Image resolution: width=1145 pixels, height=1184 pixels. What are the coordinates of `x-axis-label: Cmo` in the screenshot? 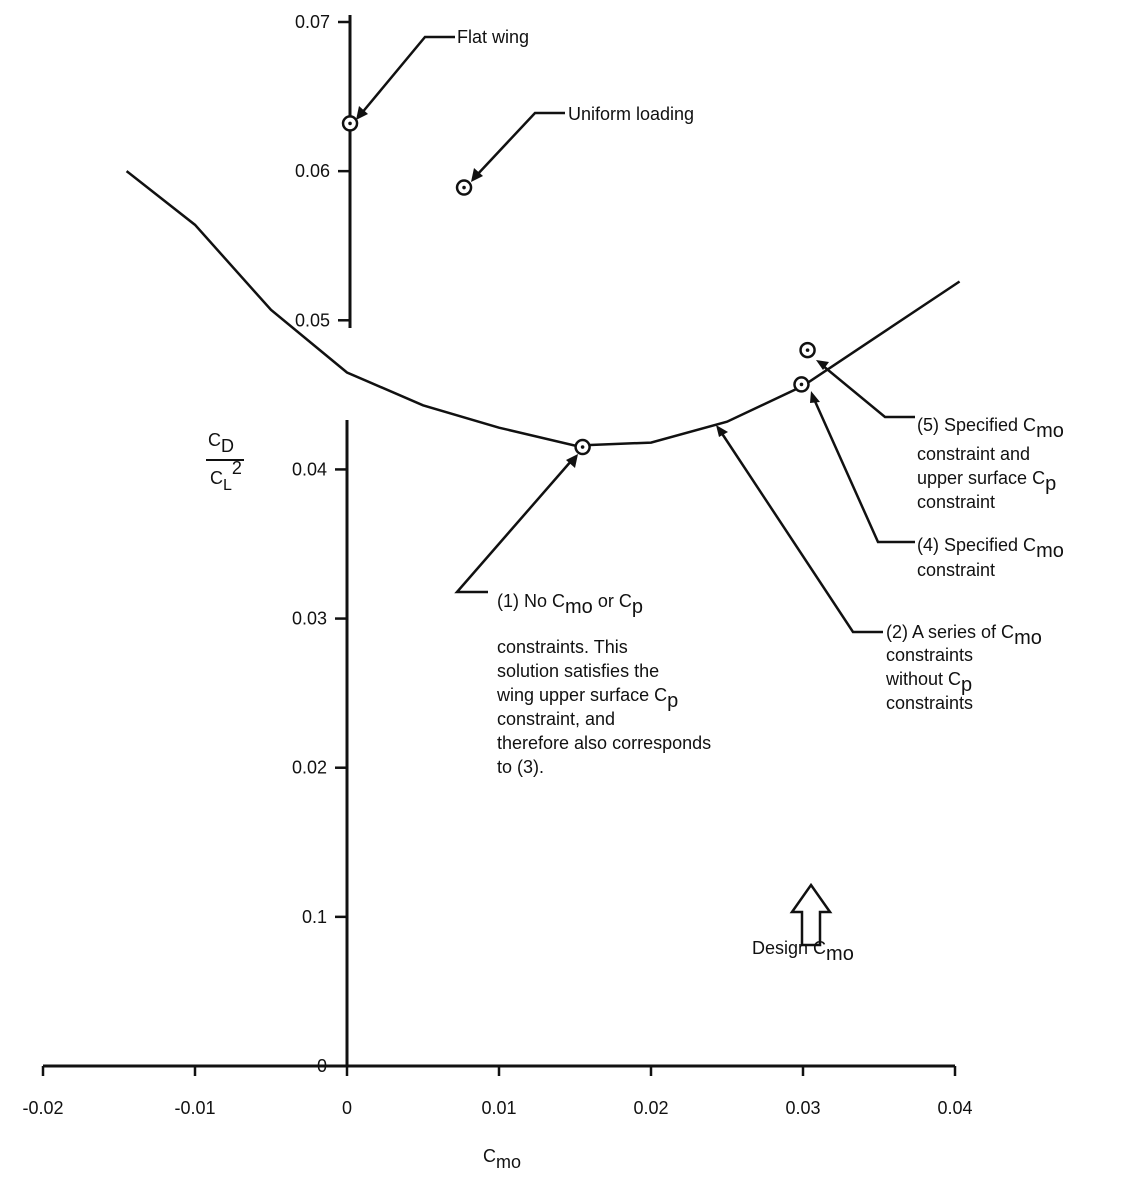 It's located at (502, 1159).